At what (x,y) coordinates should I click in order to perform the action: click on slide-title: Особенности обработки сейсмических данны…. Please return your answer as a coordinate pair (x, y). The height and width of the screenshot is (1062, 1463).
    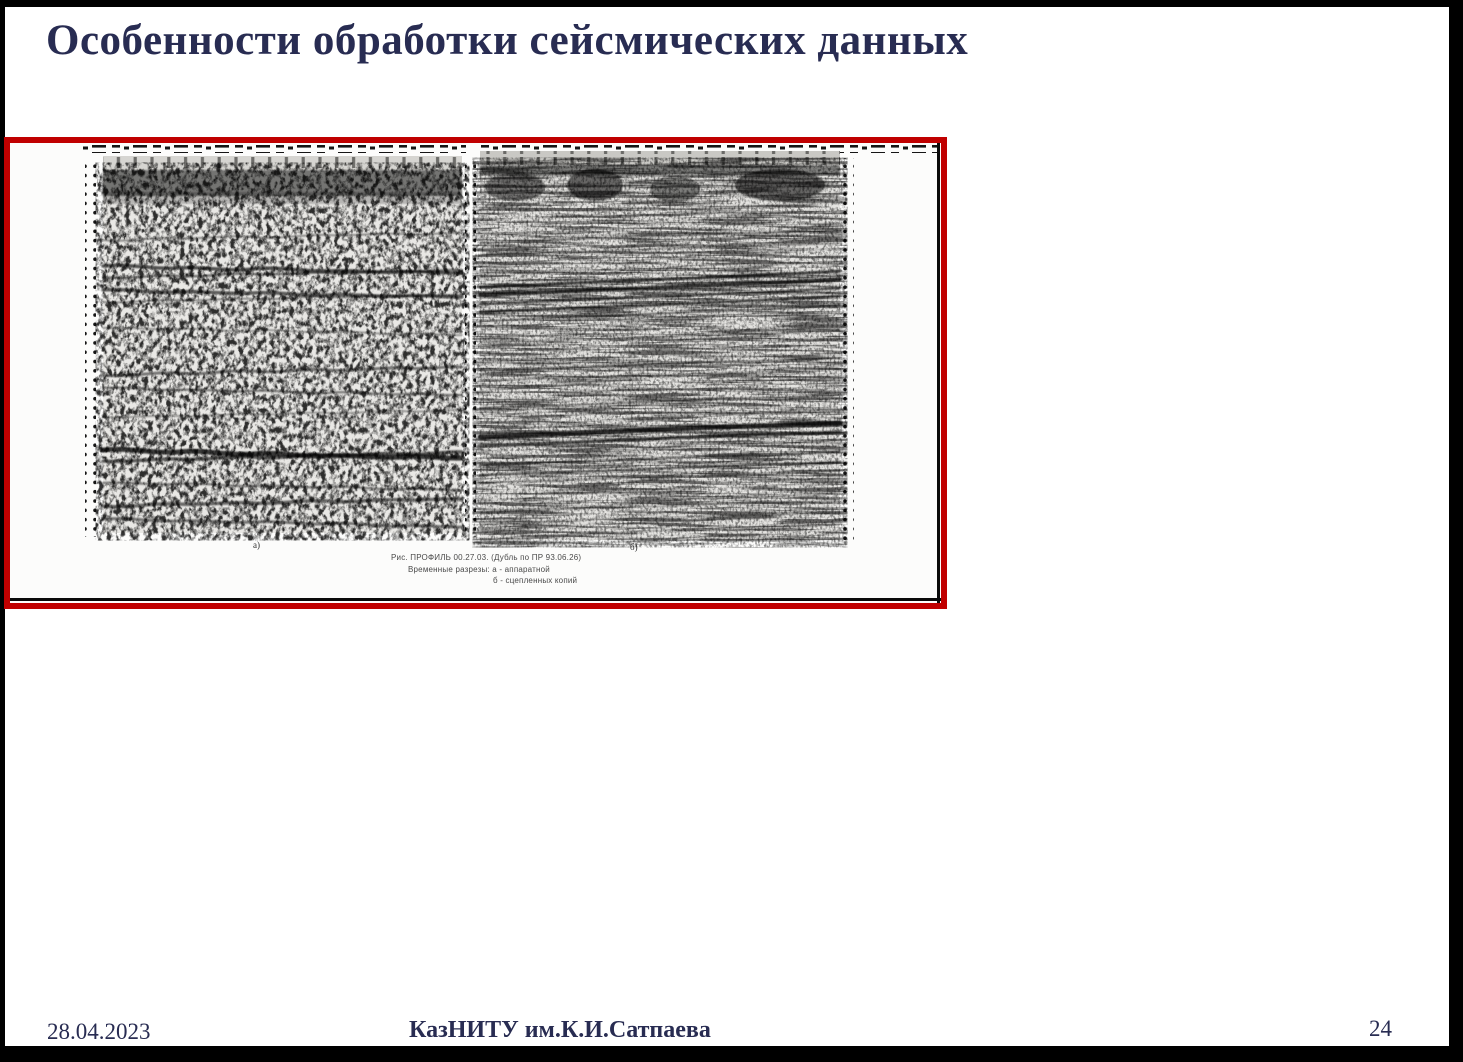
    Looking at the image, I should click on (507, 40).